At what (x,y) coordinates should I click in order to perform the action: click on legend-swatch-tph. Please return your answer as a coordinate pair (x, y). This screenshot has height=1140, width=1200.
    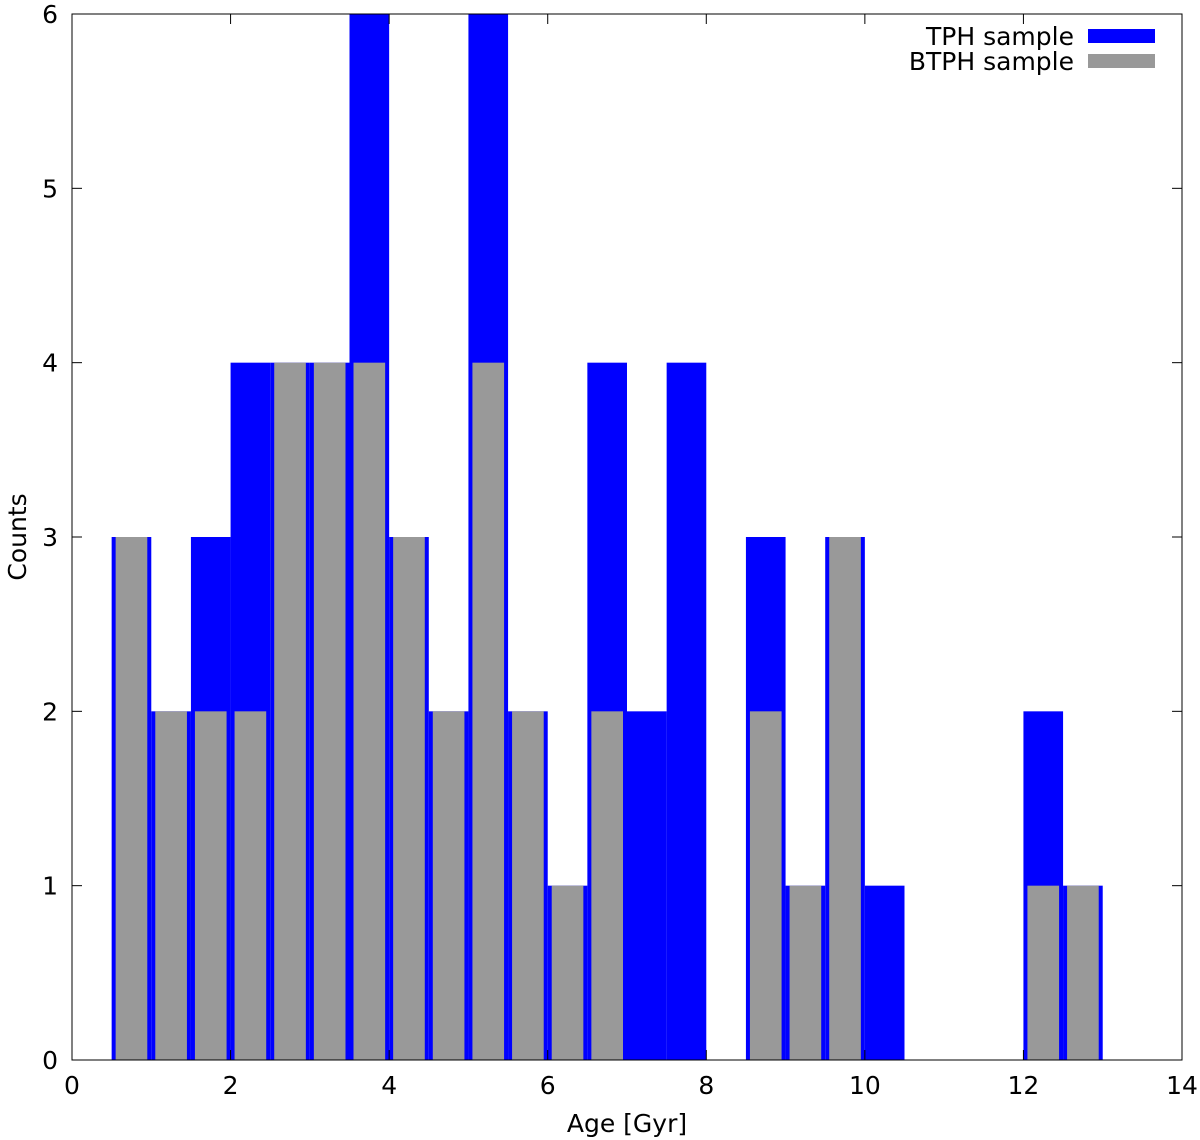
    Looking at the image, I should click on (1121, 36).